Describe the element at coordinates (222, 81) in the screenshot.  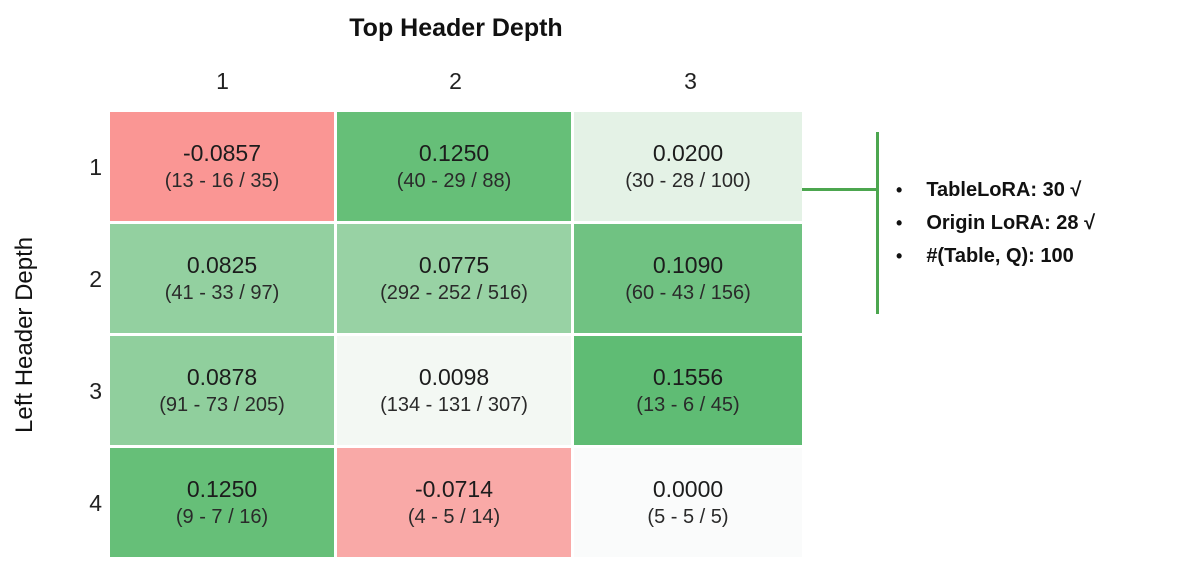
I see `column-label-1: 1` at that location.